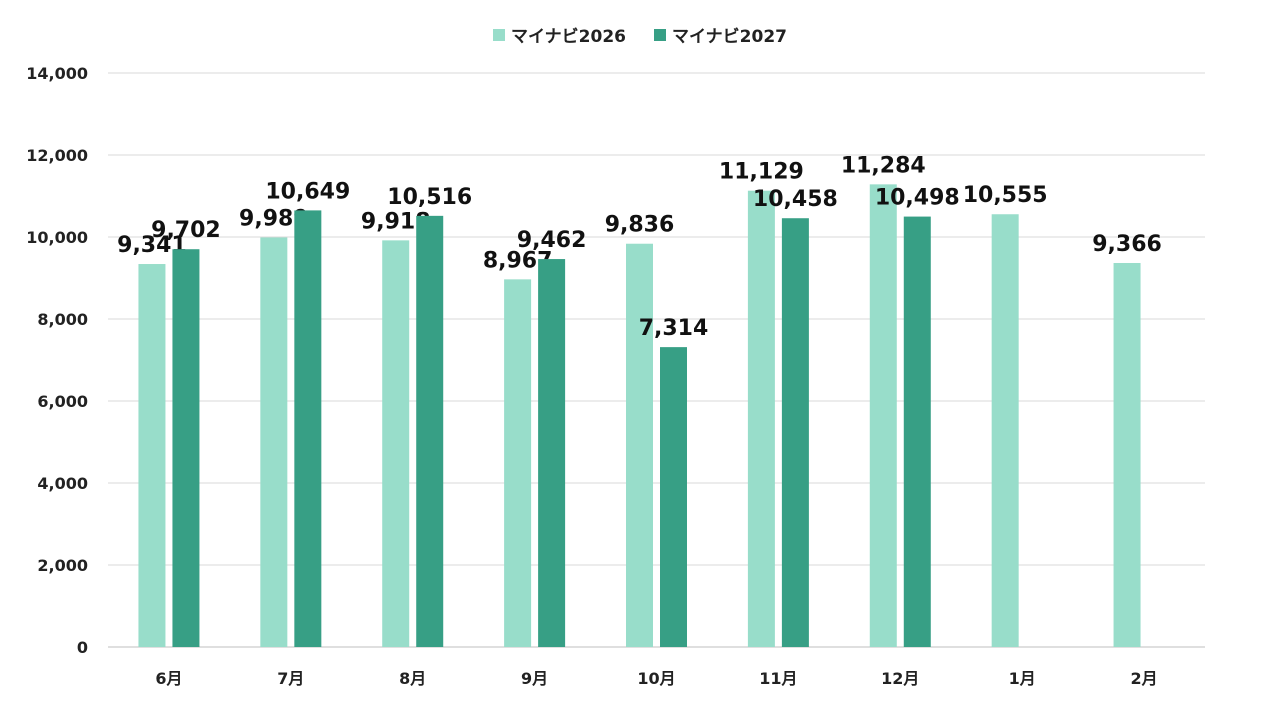 This screenshot has height=720, width=1280. Describe the element at coordinates (778, 678) in the screenshot. I see `x-tick-label: 11月` at that location.